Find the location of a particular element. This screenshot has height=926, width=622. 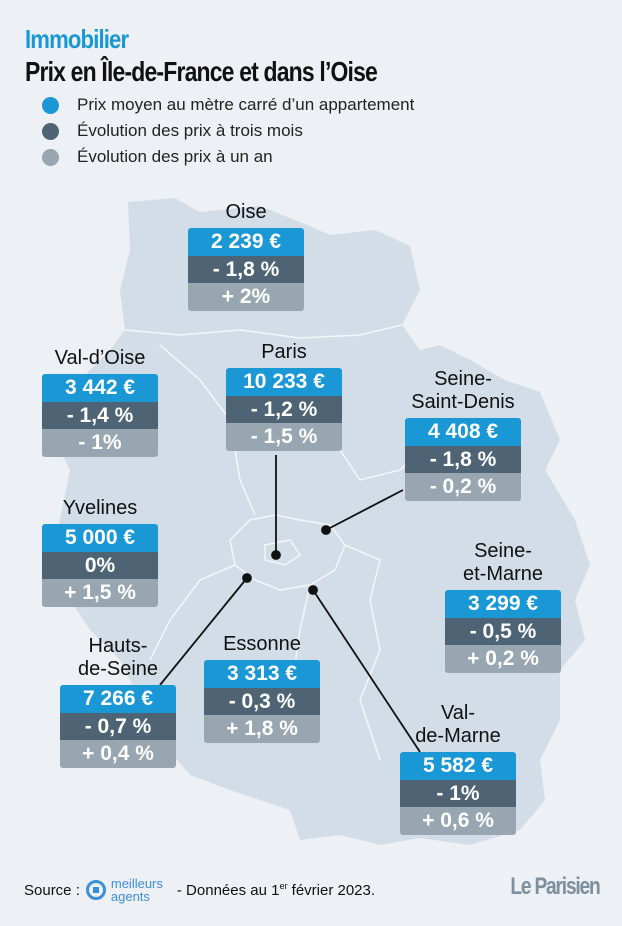

change-one-year: + 0,6 % is located at coordinates (458, 821).